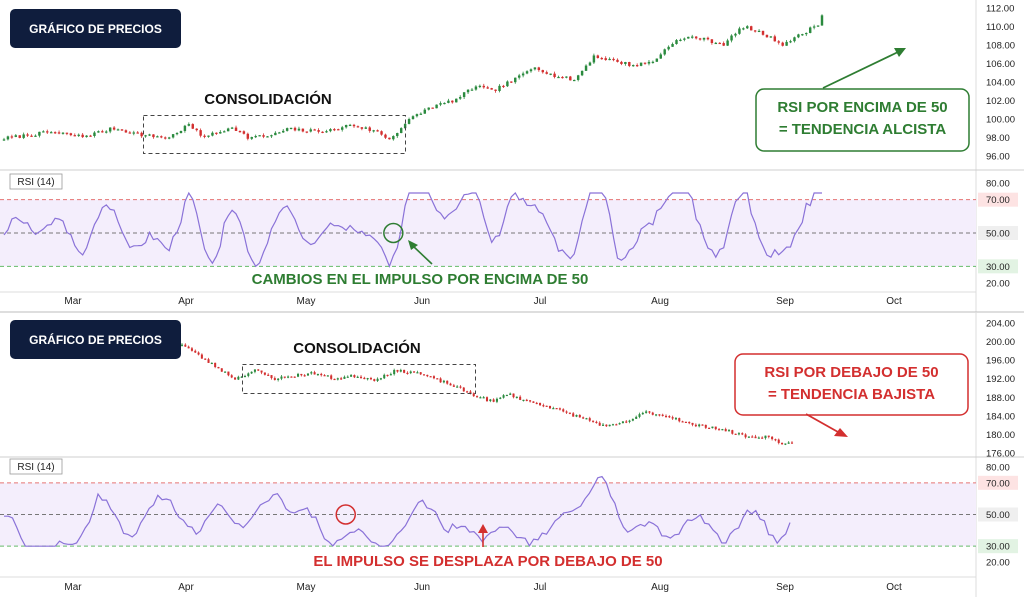  What do you see at coordinates (1000, 342) in the screenshot?
I see `price-tick-label: 200.00` at bounding box center [1000, 342].